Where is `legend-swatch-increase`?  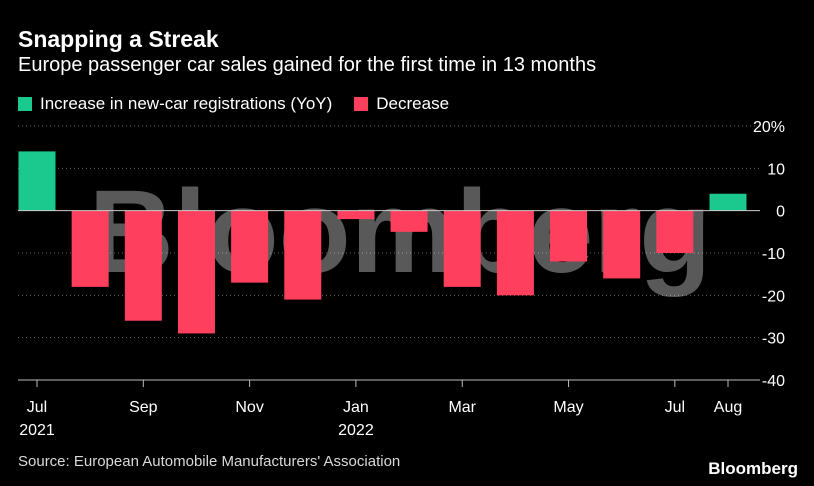
legend-swatch-increase is located at coordinates (25, 104).